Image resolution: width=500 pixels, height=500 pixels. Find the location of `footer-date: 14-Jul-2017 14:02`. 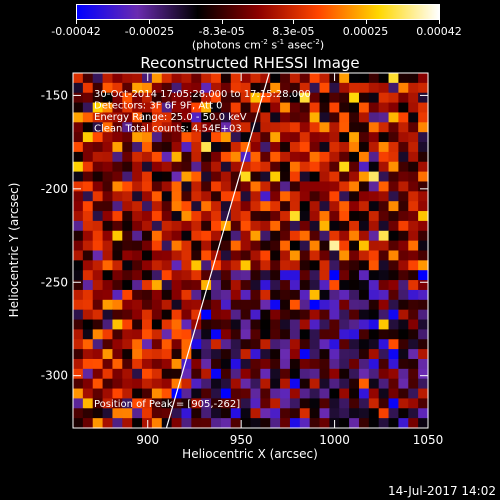

footer-date: 14-Jul-2017 14:02 is located at coordinates (441, 491).